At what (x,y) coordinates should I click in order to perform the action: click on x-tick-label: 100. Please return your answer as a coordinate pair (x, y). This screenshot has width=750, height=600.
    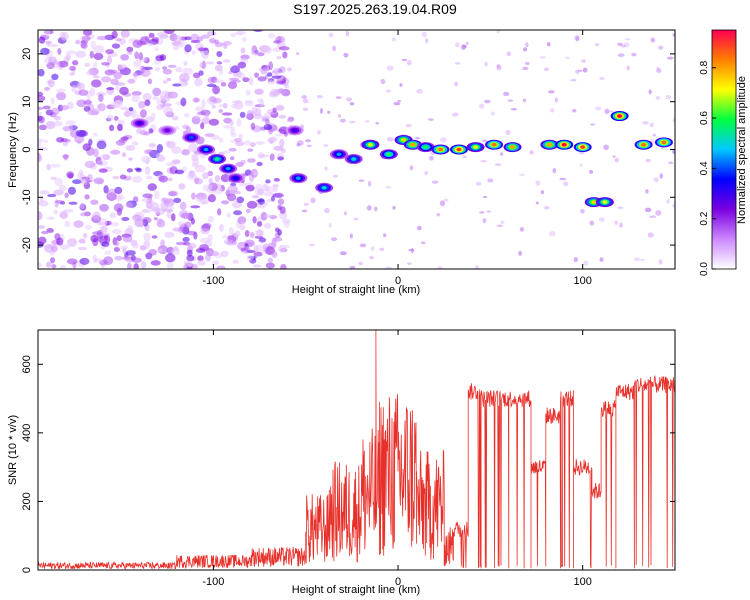
    Looking at the image, I should click on (583, 281).